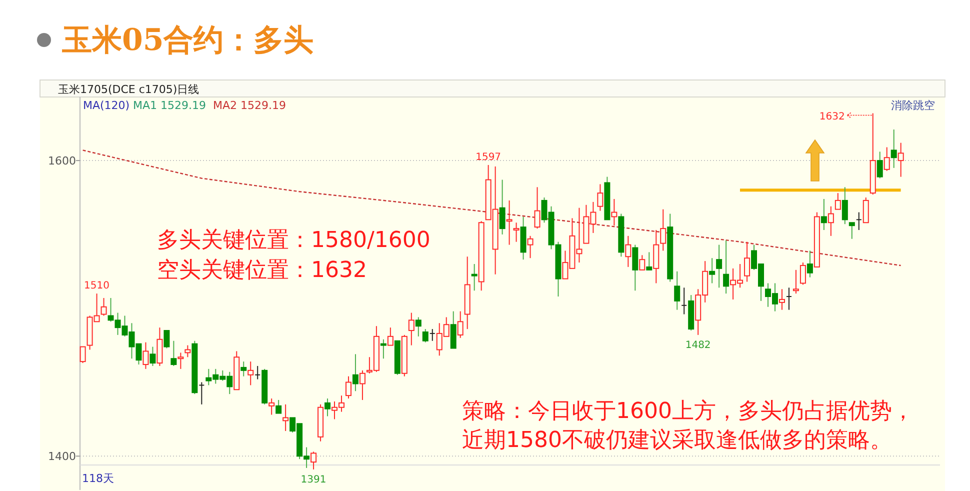 This screenshot has height=491, width=970. I want to click on annotation: 近期1580不破仍建议采取逢低做多的策略。, so click(677, 440).